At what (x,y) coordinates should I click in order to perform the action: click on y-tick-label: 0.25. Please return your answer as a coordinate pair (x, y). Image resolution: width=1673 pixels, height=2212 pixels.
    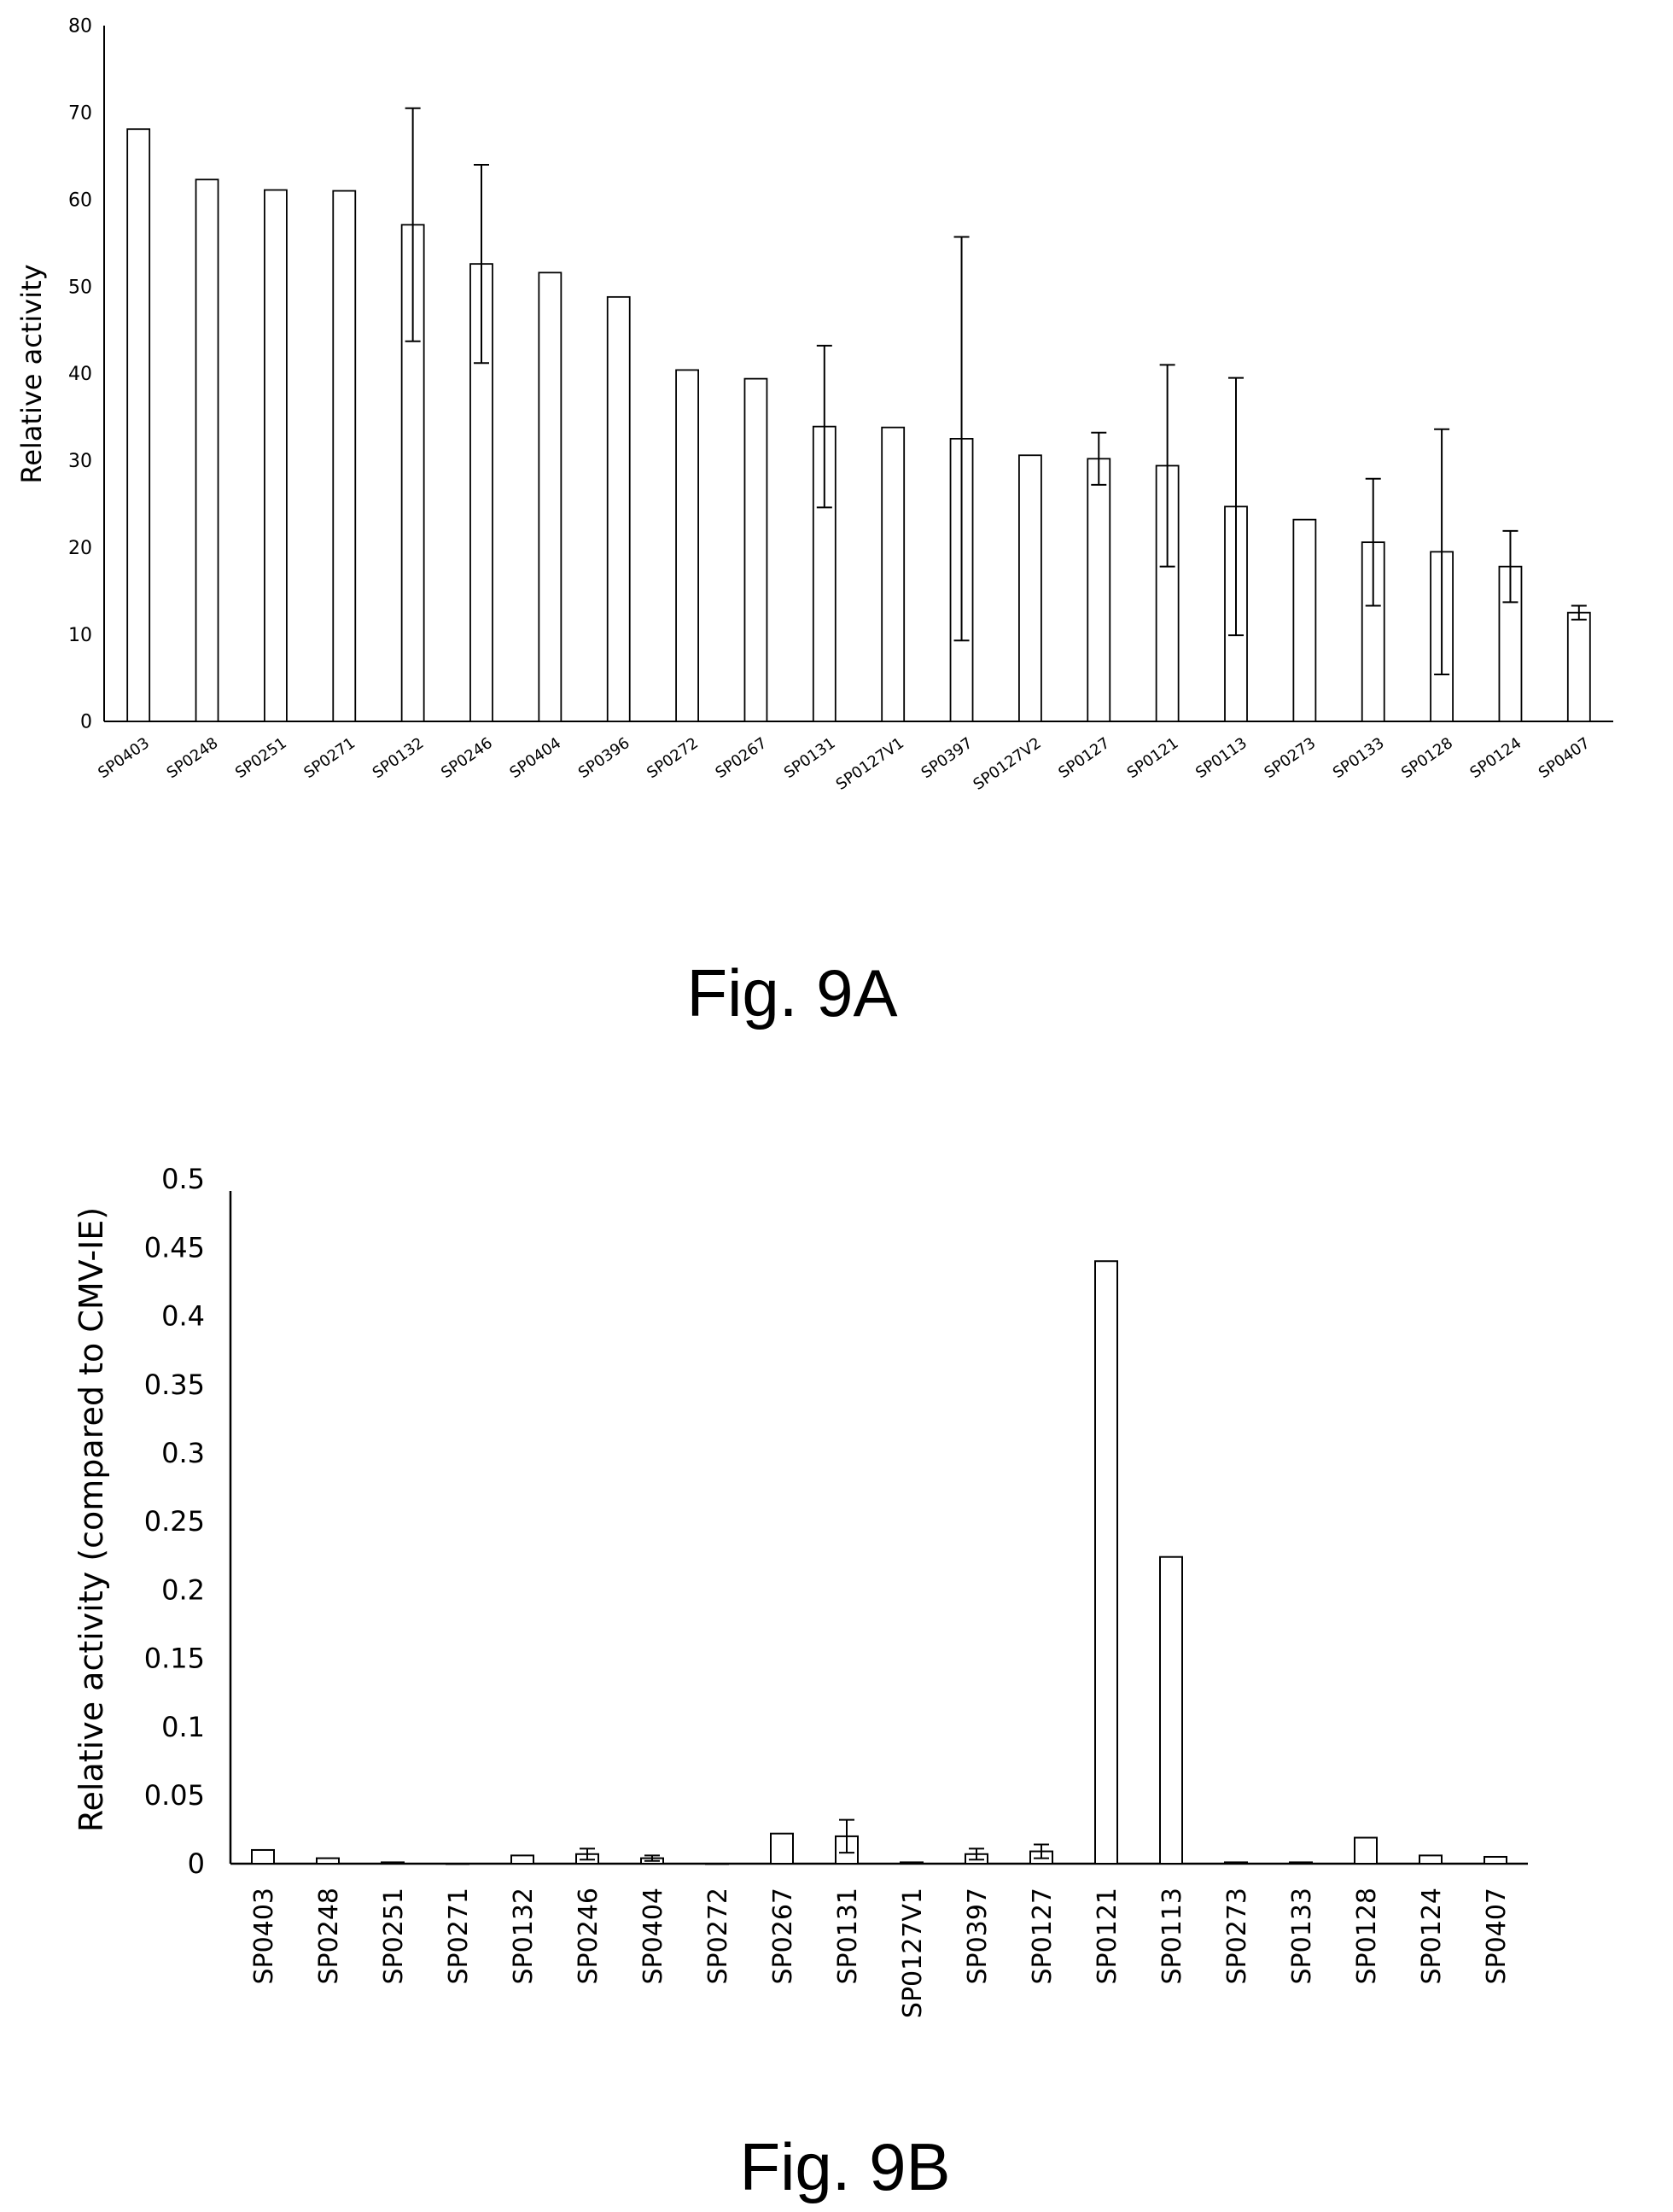
    Looking at the image, I should click on (174, 1522).